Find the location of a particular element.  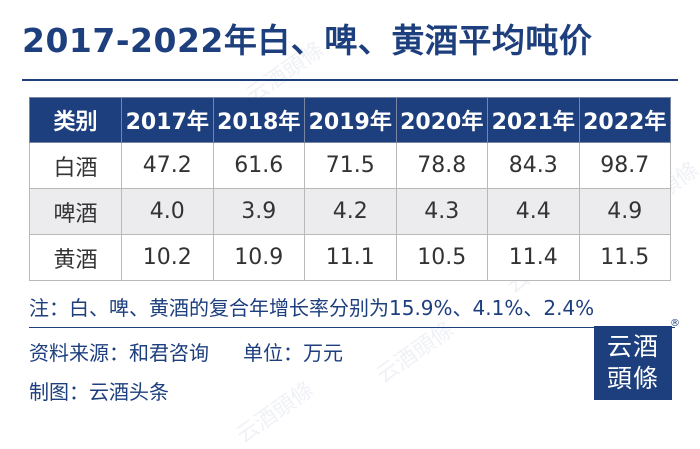

value-cell: 3.9 is located at coordinates (258, 211).